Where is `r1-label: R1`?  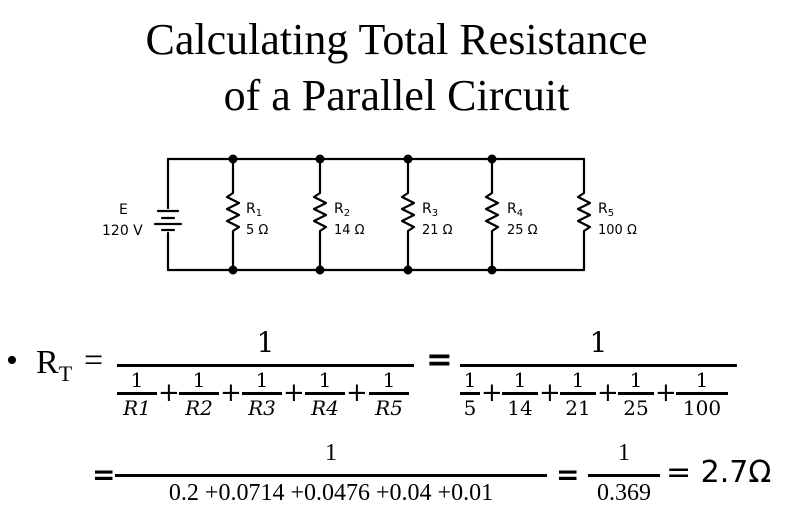
r1-label: R1 is located at coordinates (254, 210).